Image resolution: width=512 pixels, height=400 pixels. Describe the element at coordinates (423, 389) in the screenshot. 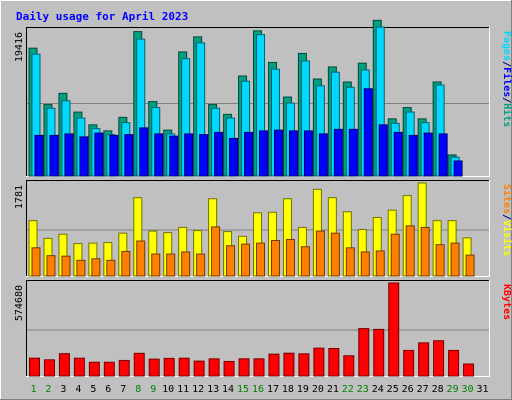

I see `x-tick-label: 27` at that location.